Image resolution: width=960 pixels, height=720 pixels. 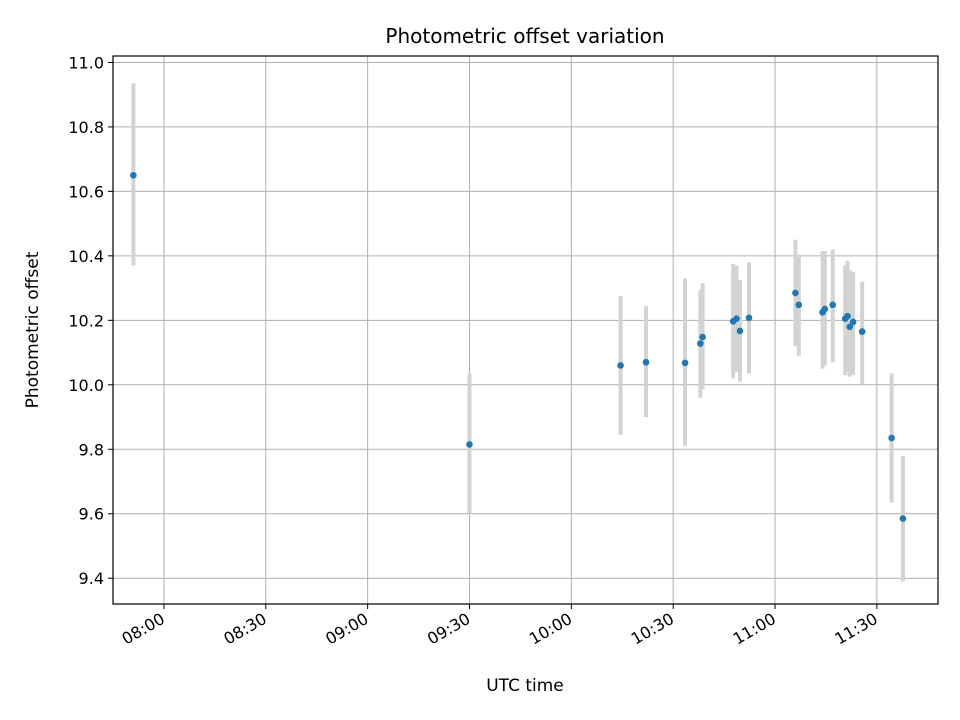 I want to click on y-axis: 9.4 9.6 9.8 10.0 10.2 10.4 10.6 10.8 11.0, so click(x=90, y=320).